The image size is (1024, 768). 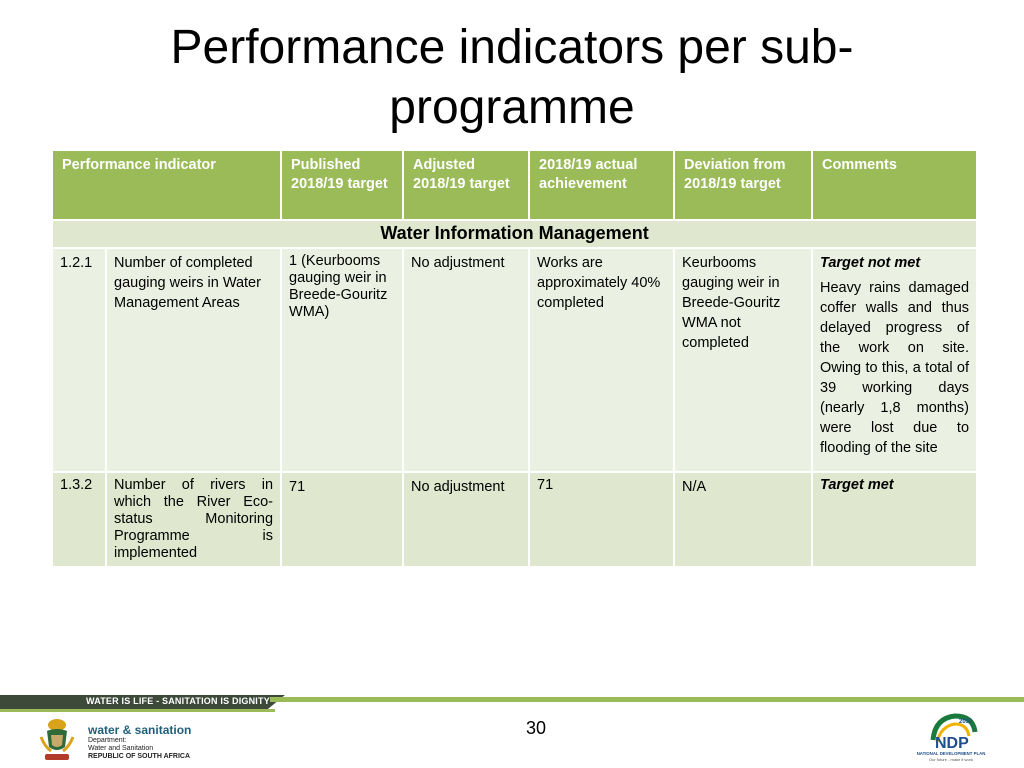 I want to click on section-title: Water Information Management, so click(x=514, y=234).